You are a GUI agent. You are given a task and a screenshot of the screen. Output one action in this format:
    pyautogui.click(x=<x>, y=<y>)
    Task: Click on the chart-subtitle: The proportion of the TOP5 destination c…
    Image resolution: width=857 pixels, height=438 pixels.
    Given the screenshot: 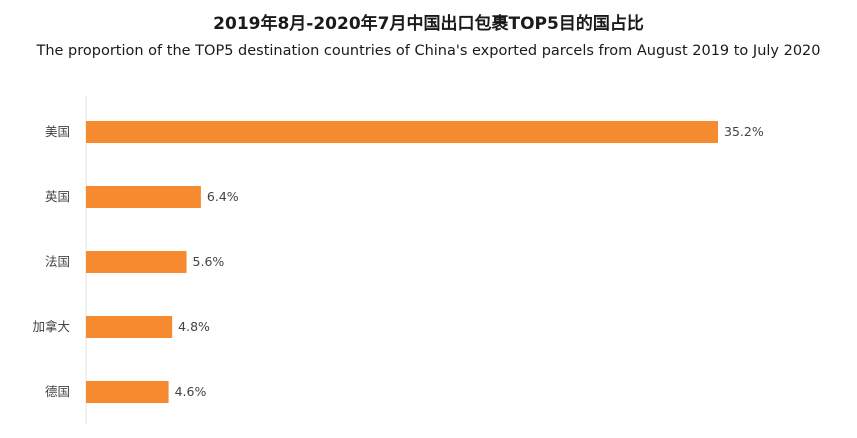 What is the action you would take?
    pyautogui.click(x=428, y=51)
    